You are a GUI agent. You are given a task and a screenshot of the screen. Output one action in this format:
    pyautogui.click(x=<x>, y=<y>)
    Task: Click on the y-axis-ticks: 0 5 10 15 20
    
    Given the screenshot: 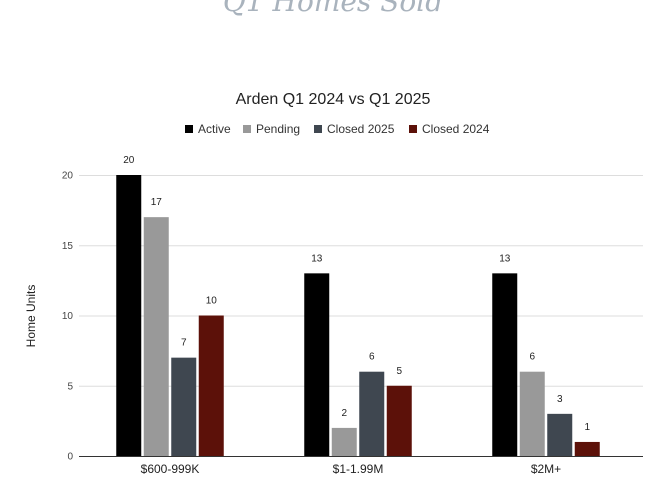 What is the action you would take?
    pyautogui.click(x=68, y=317)
    